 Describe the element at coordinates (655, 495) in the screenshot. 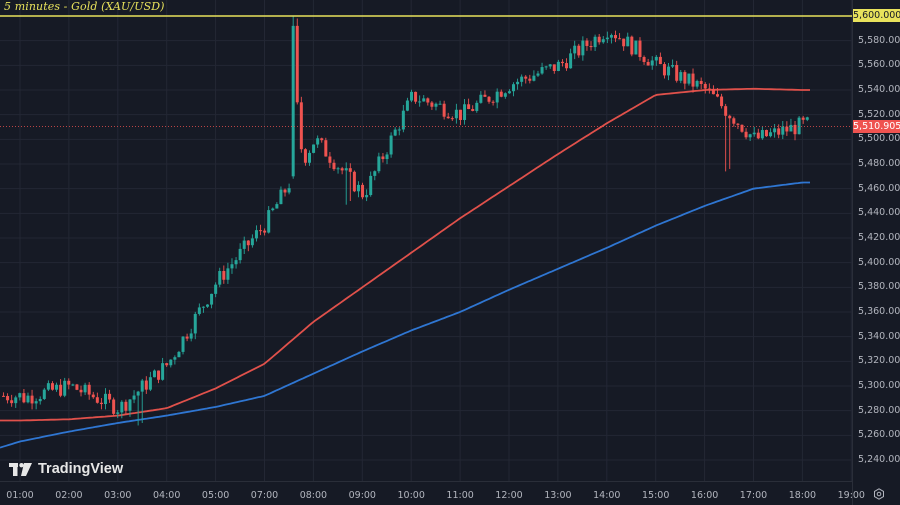

I see `time-tick: 15:00` at that location.